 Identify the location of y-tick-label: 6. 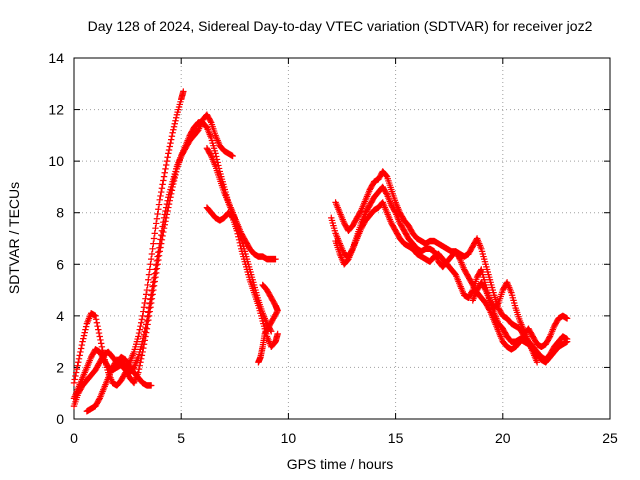
(60, 264).